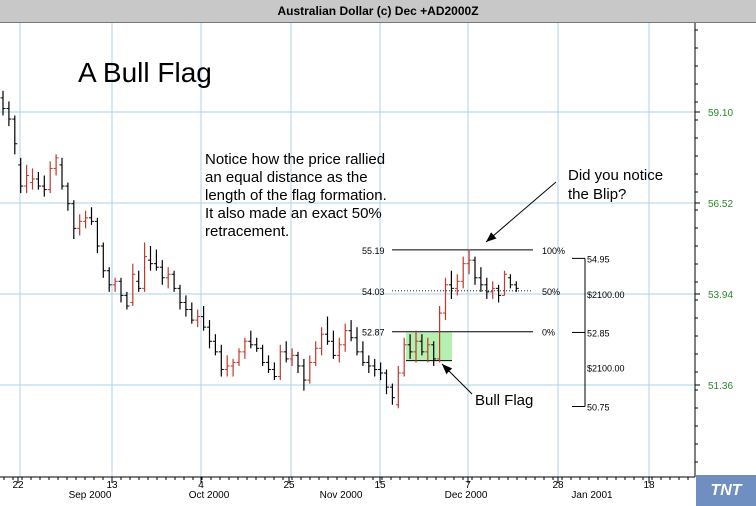  Describe the element at coordinates (373, 292) in the screenshot. I see `fib-value-label-1: 54.03` at that location.